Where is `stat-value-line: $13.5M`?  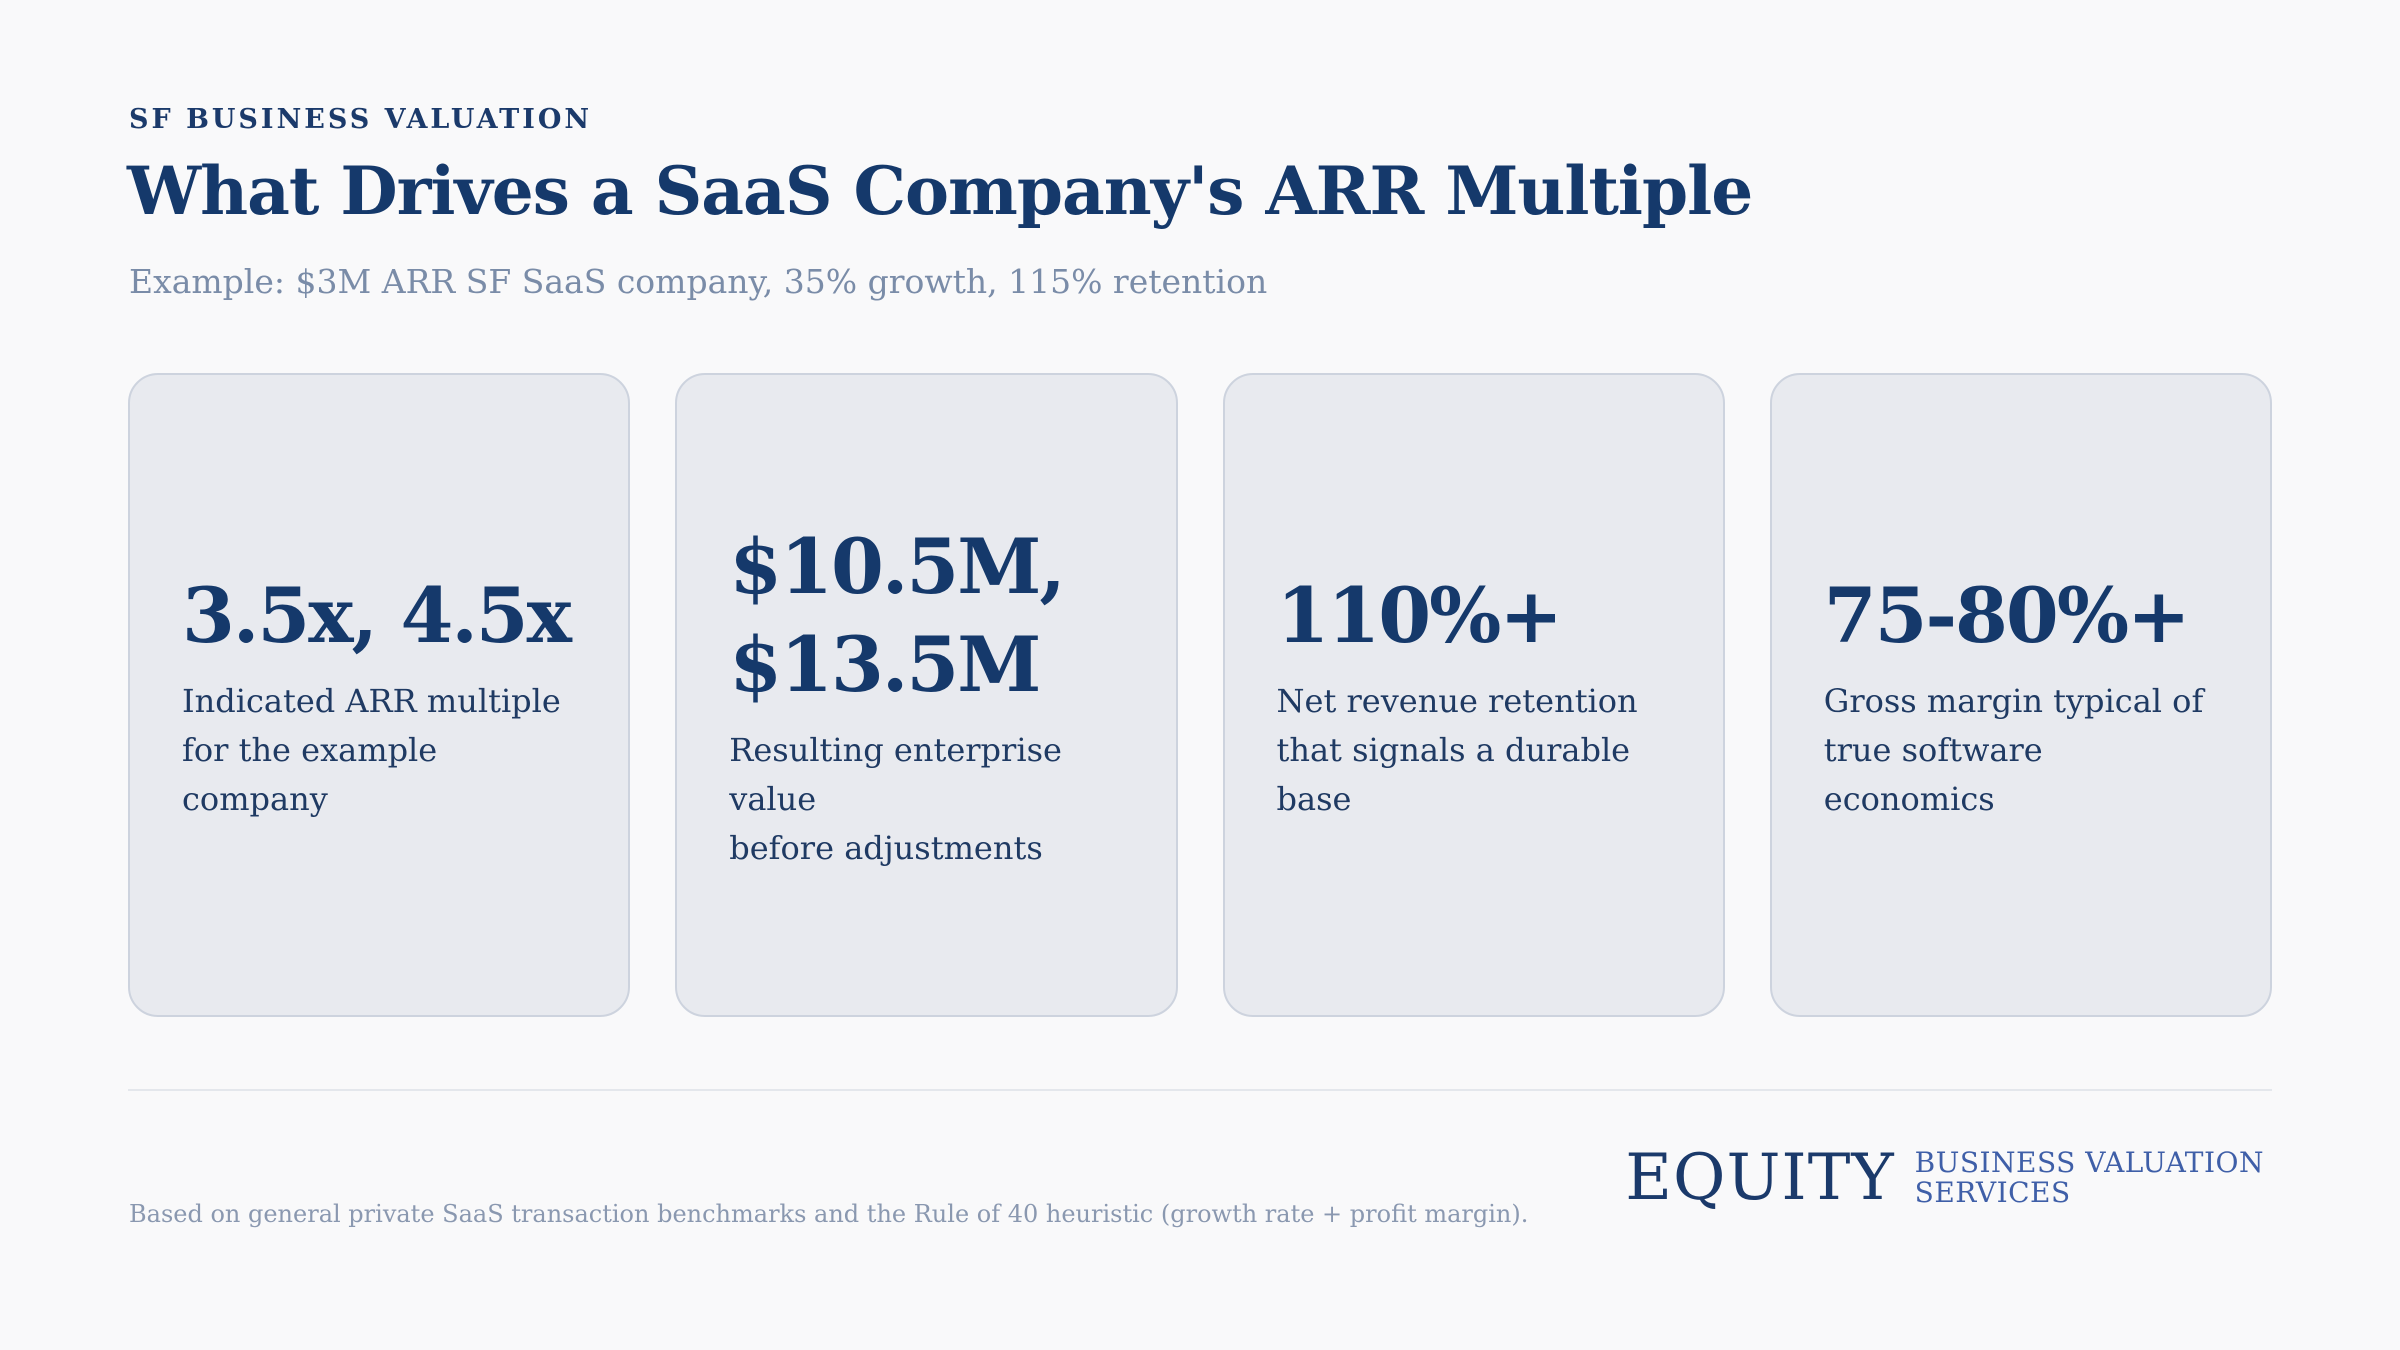
stat-value-line: $13.5M is located at coordinates (885, 664).